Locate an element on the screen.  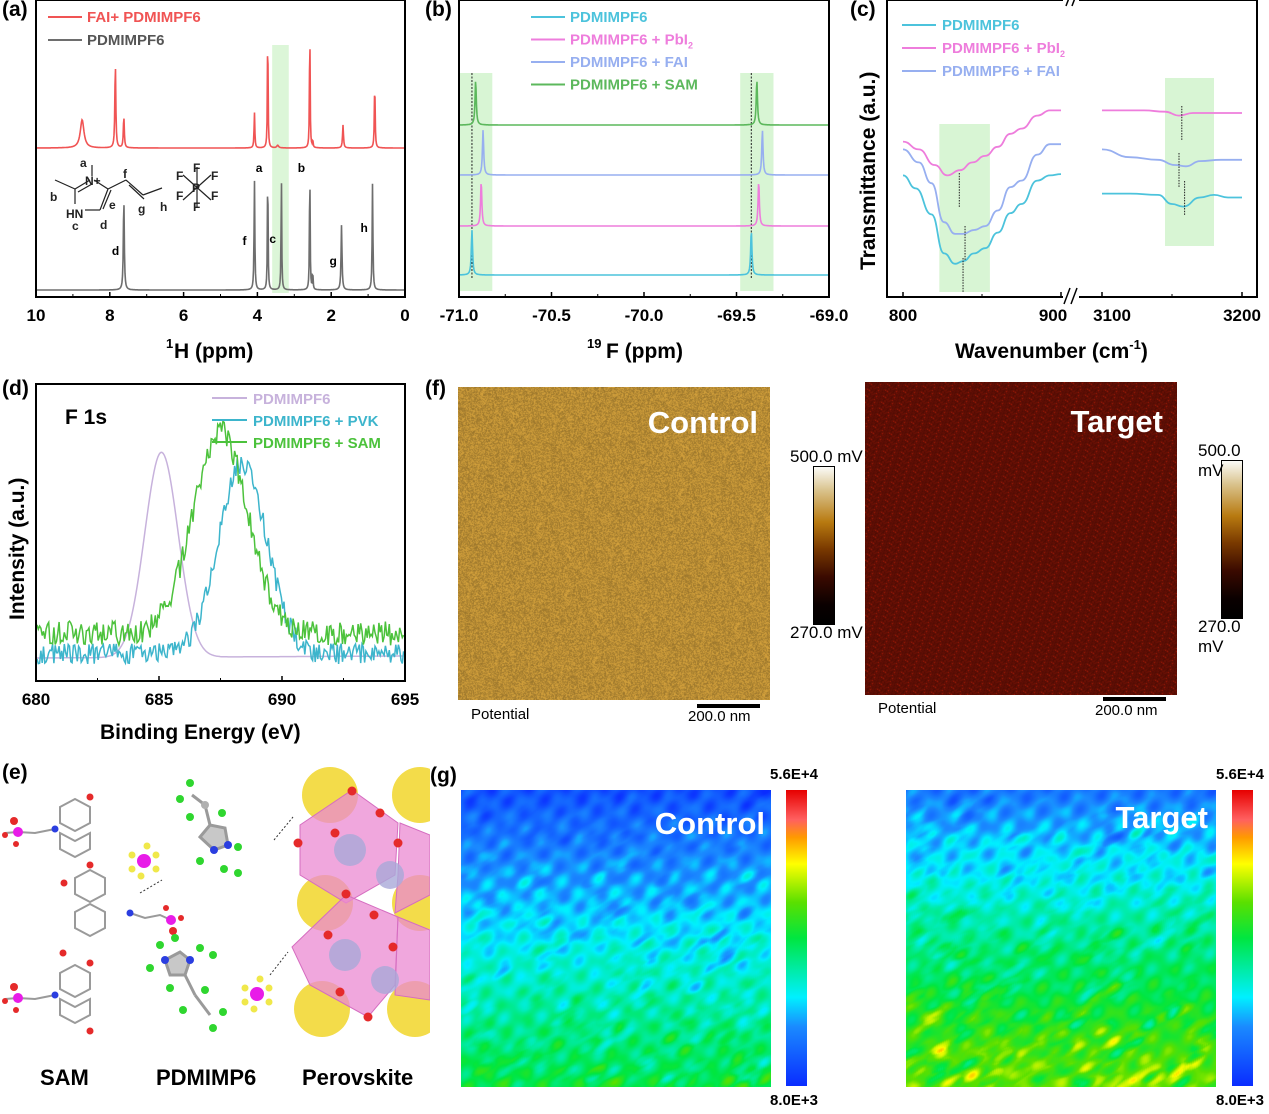
x-tick-label: 10 is located at coordinates (36, 315).